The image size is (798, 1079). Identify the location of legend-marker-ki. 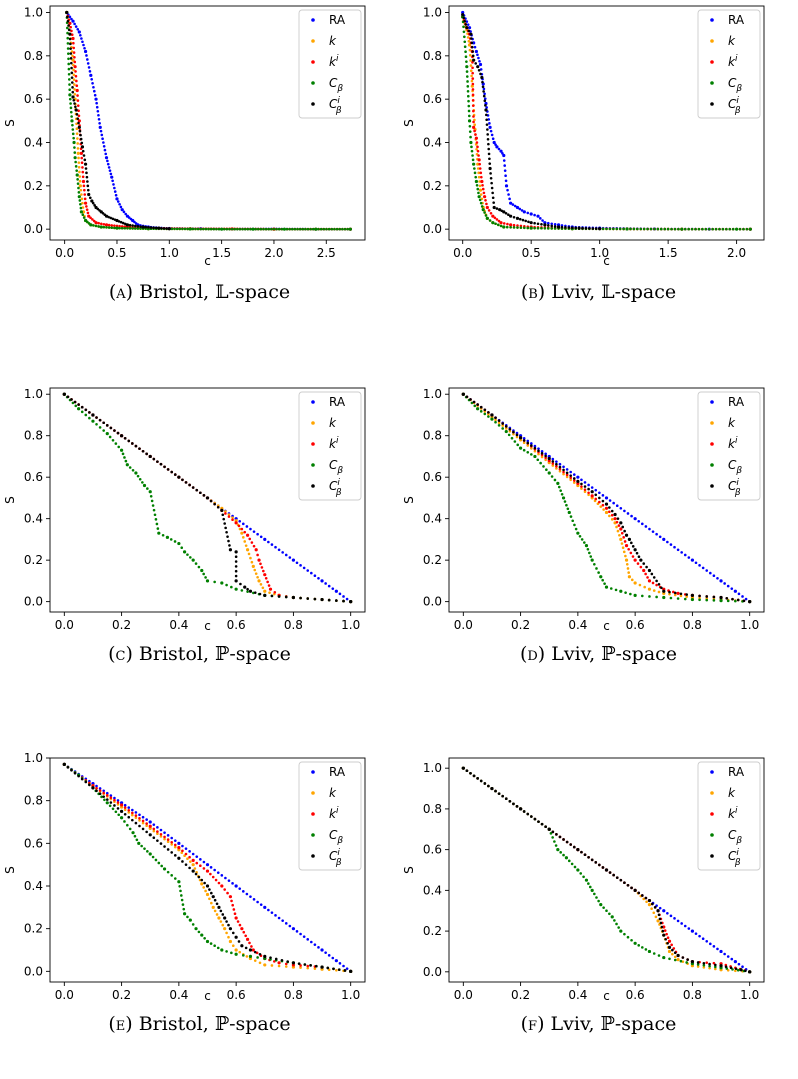
(712, 62).